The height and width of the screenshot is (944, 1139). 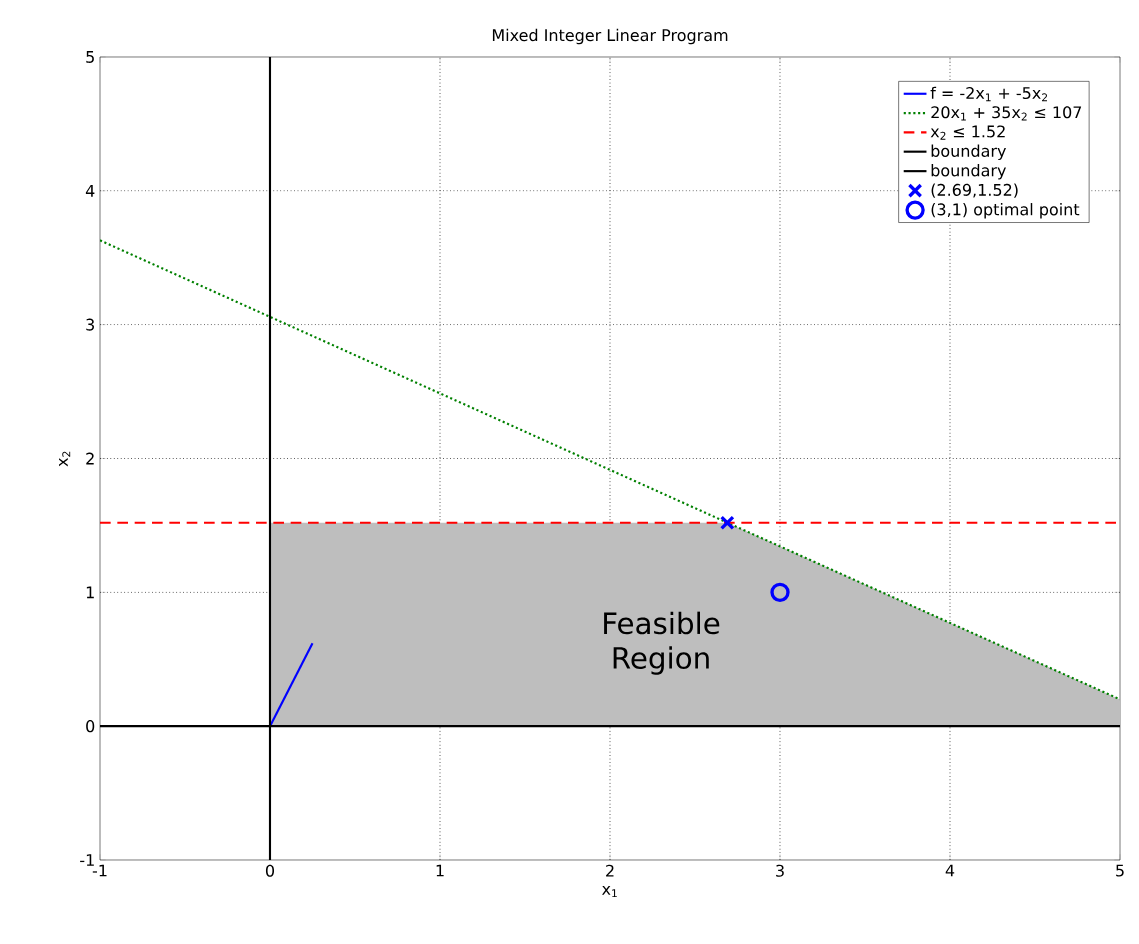 I want to click on y-tick-label: -1, so click(x=87, y=860).